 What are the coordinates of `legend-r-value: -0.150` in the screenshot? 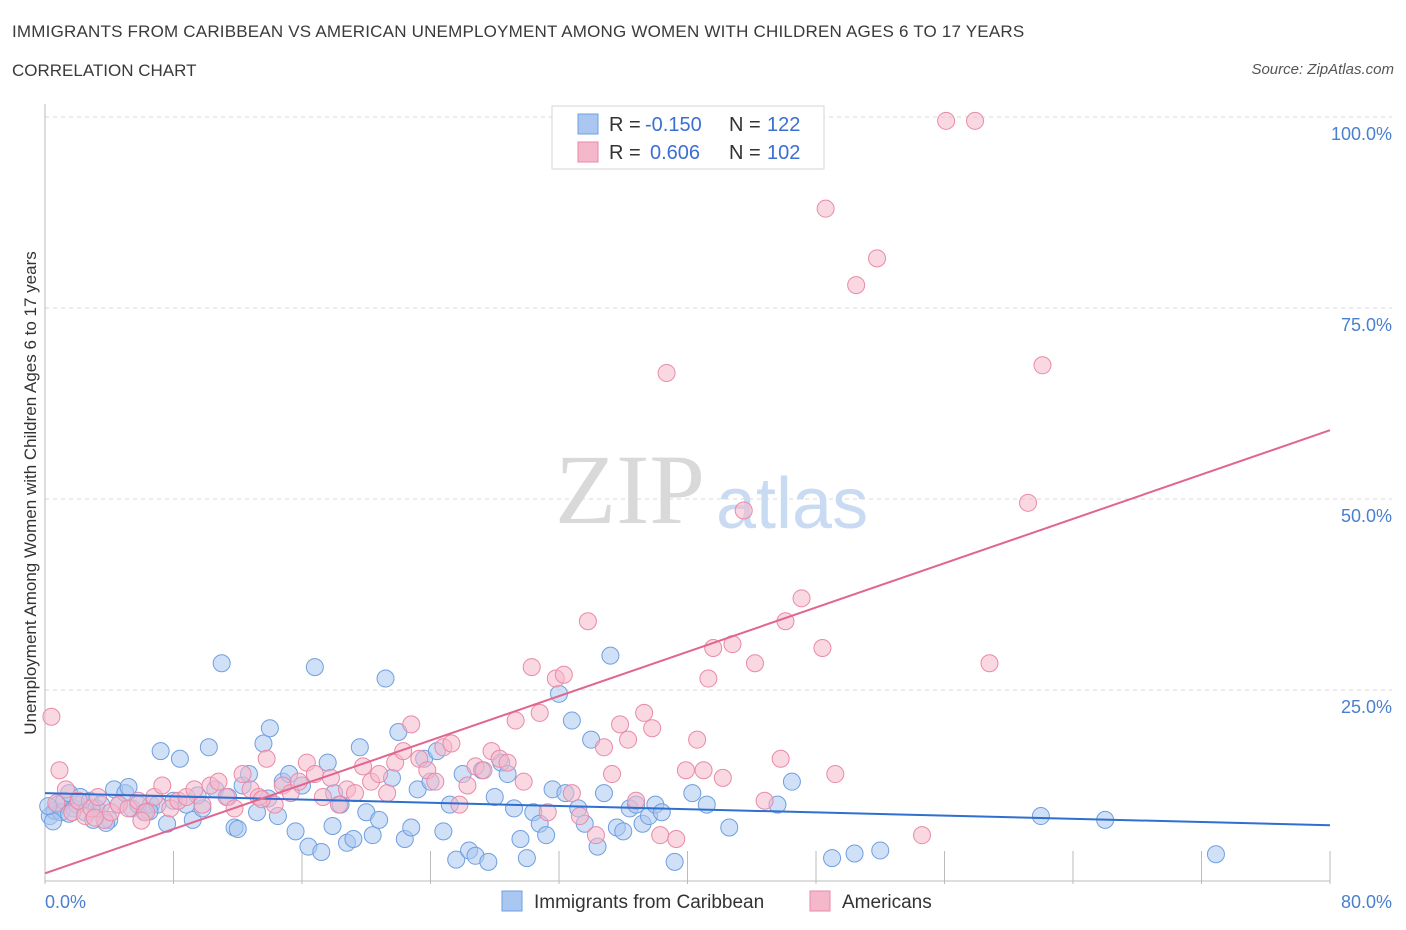 It's located at (673, 125).